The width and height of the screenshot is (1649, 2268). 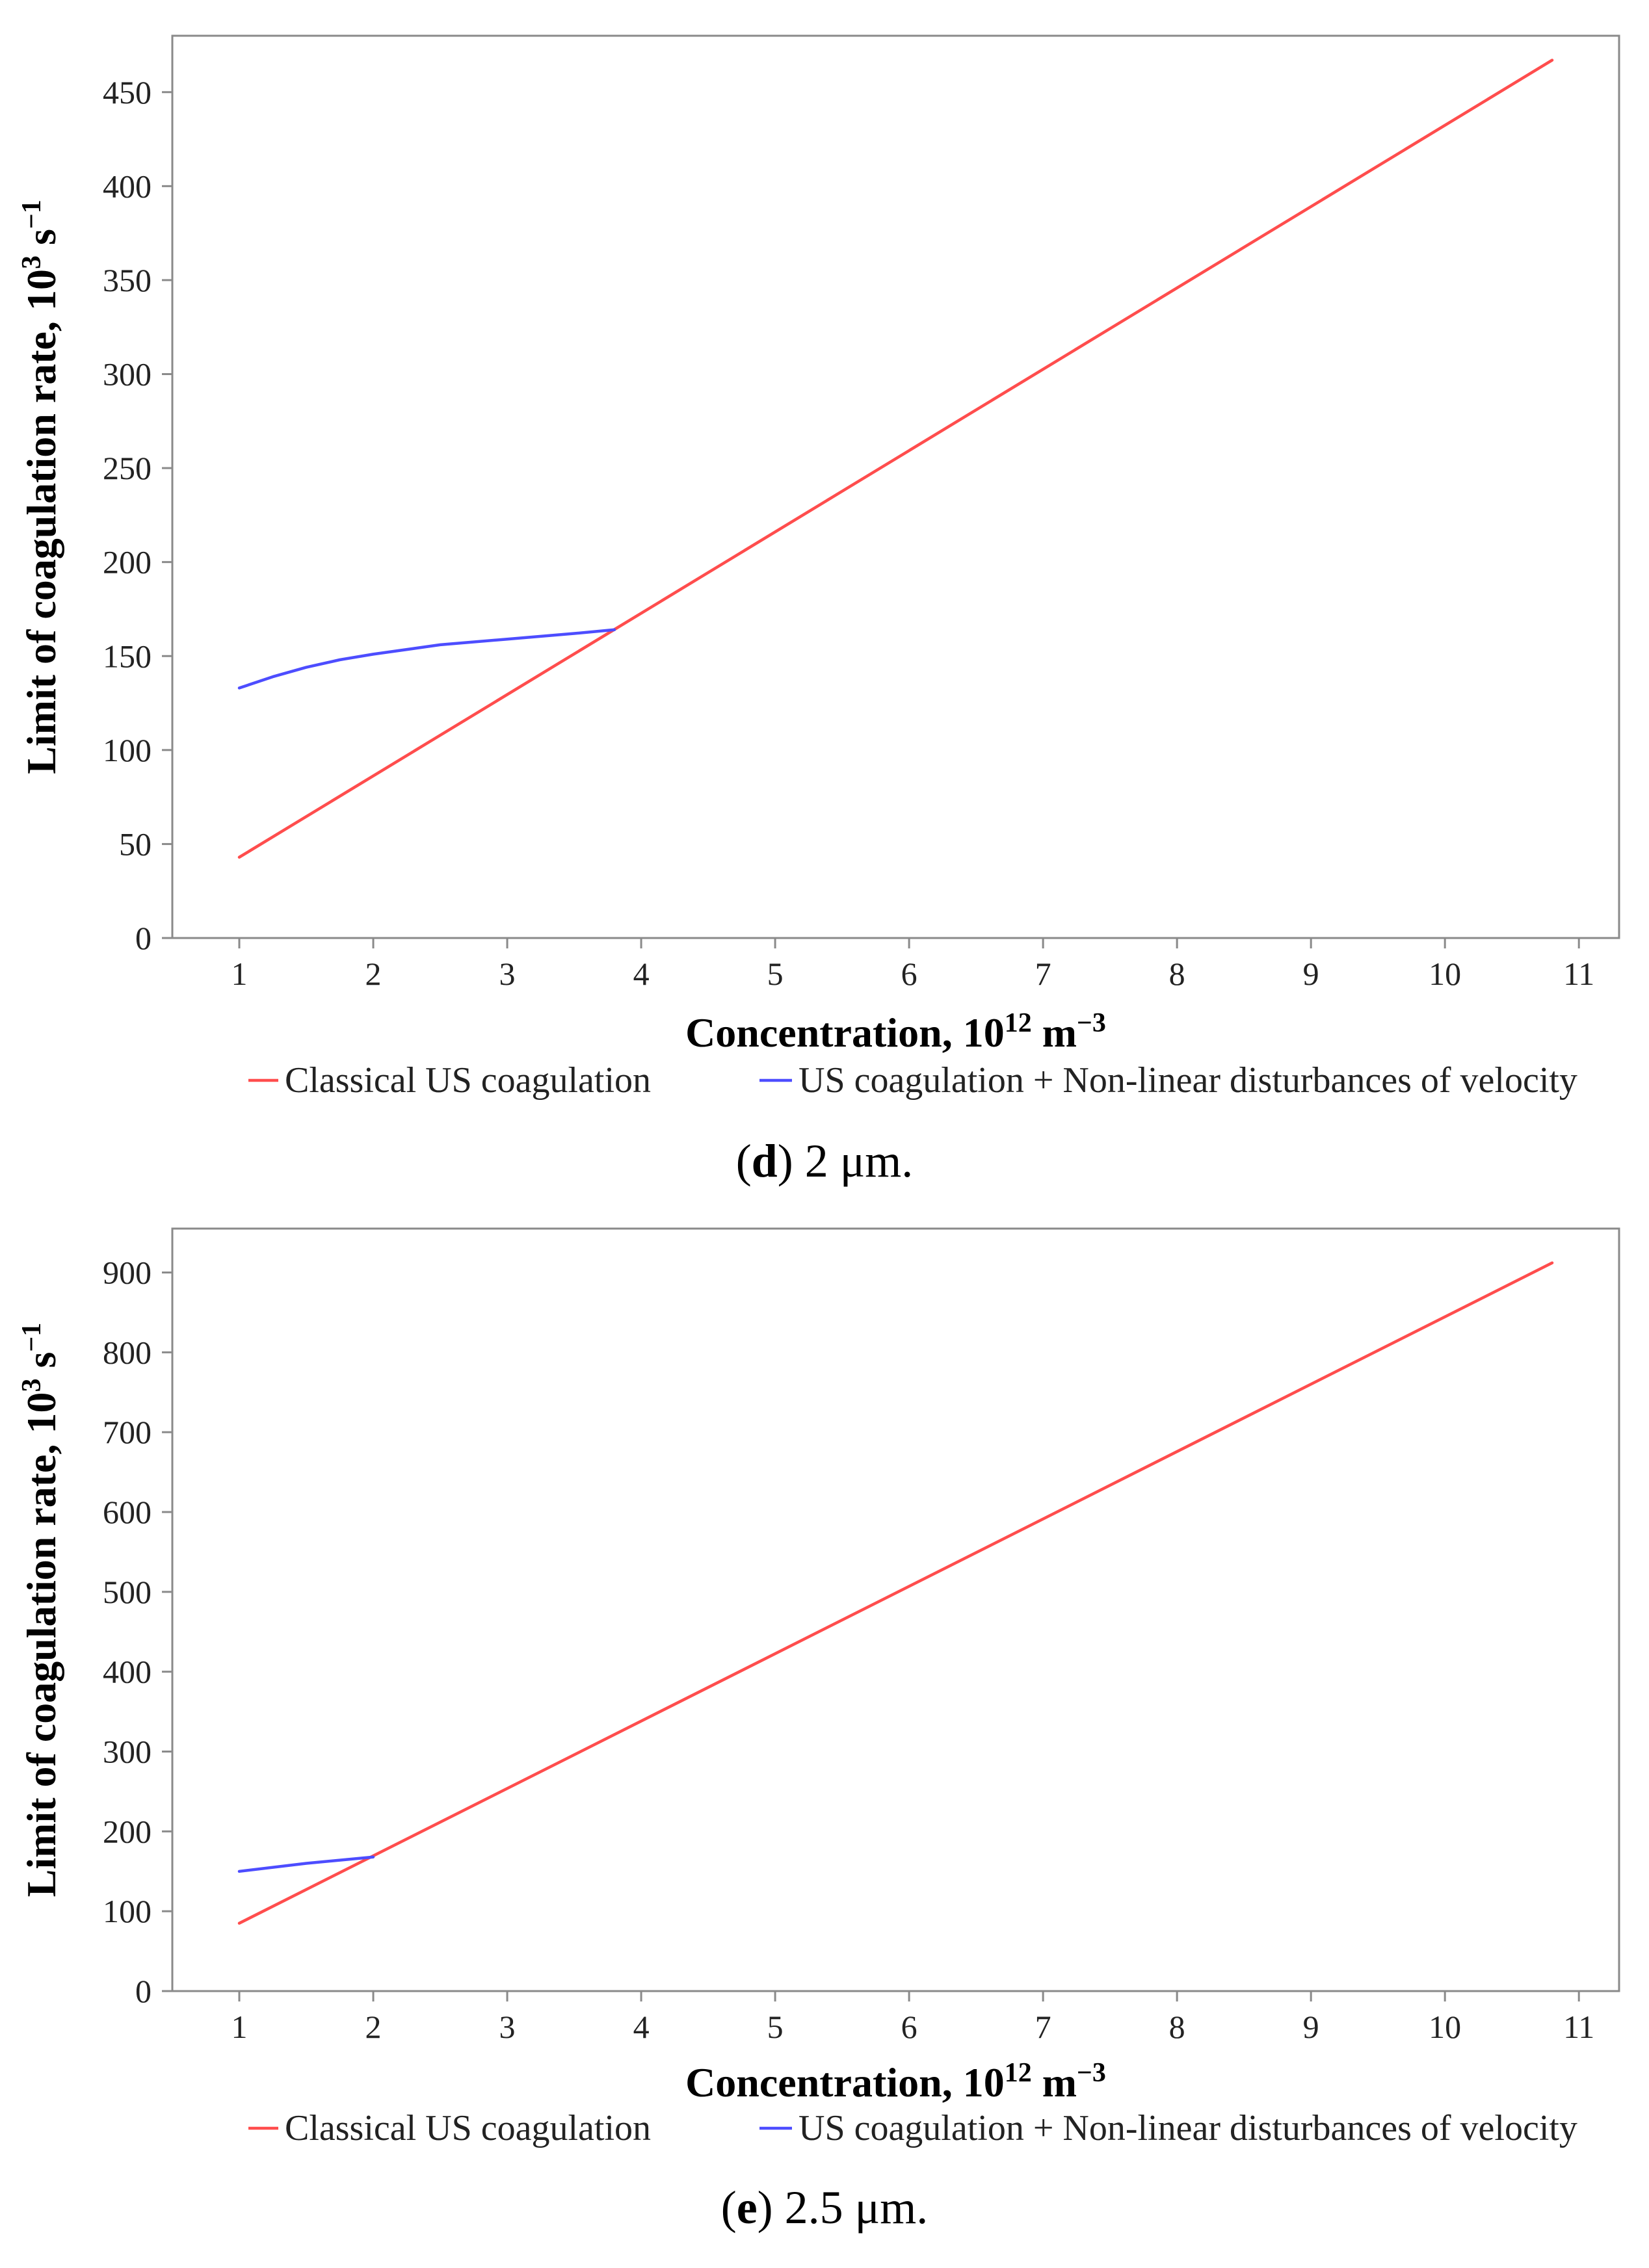 What do you see at coordinates (127, 1273) in the screenshot?
I see `y-tick-label: 900` at bounding box center [127, 1273].